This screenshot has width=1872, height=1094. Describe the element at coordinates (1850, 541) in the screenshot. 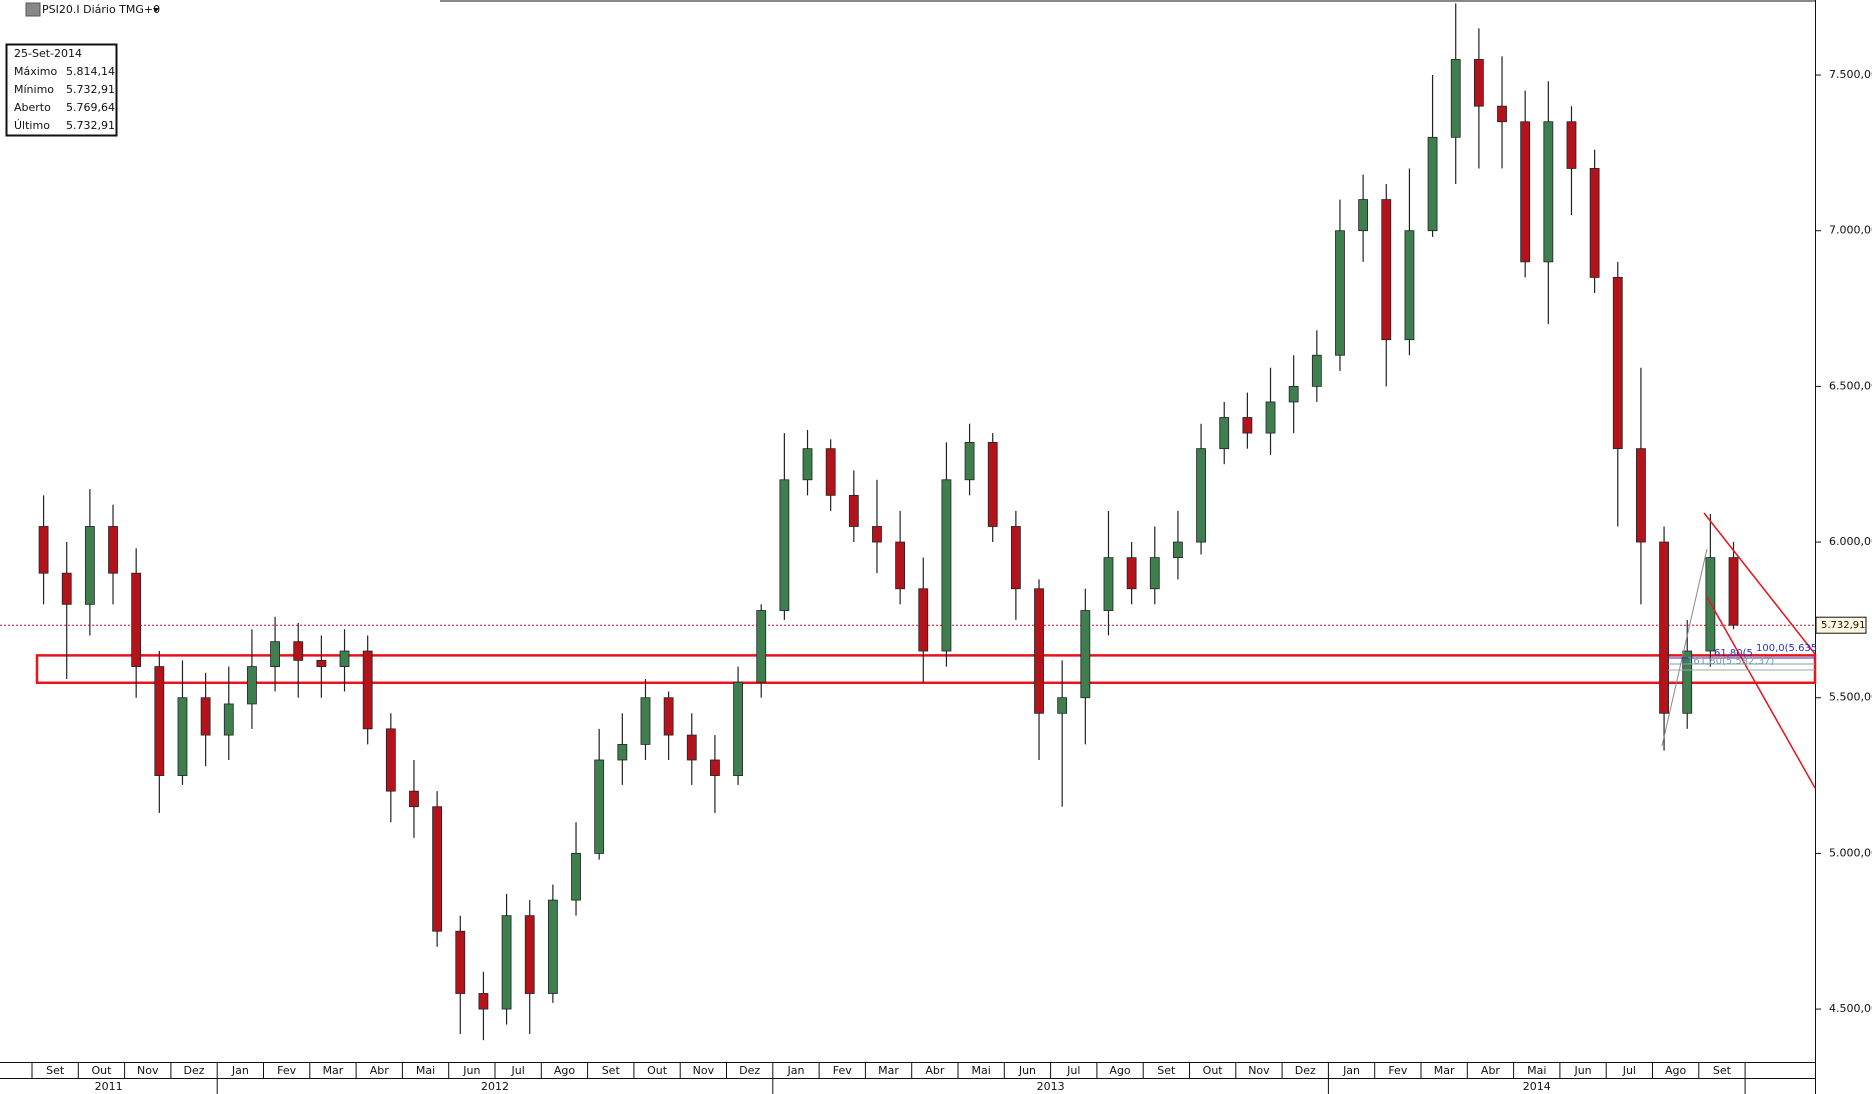

I see `y-tick-label: 6.000,00` at that location.